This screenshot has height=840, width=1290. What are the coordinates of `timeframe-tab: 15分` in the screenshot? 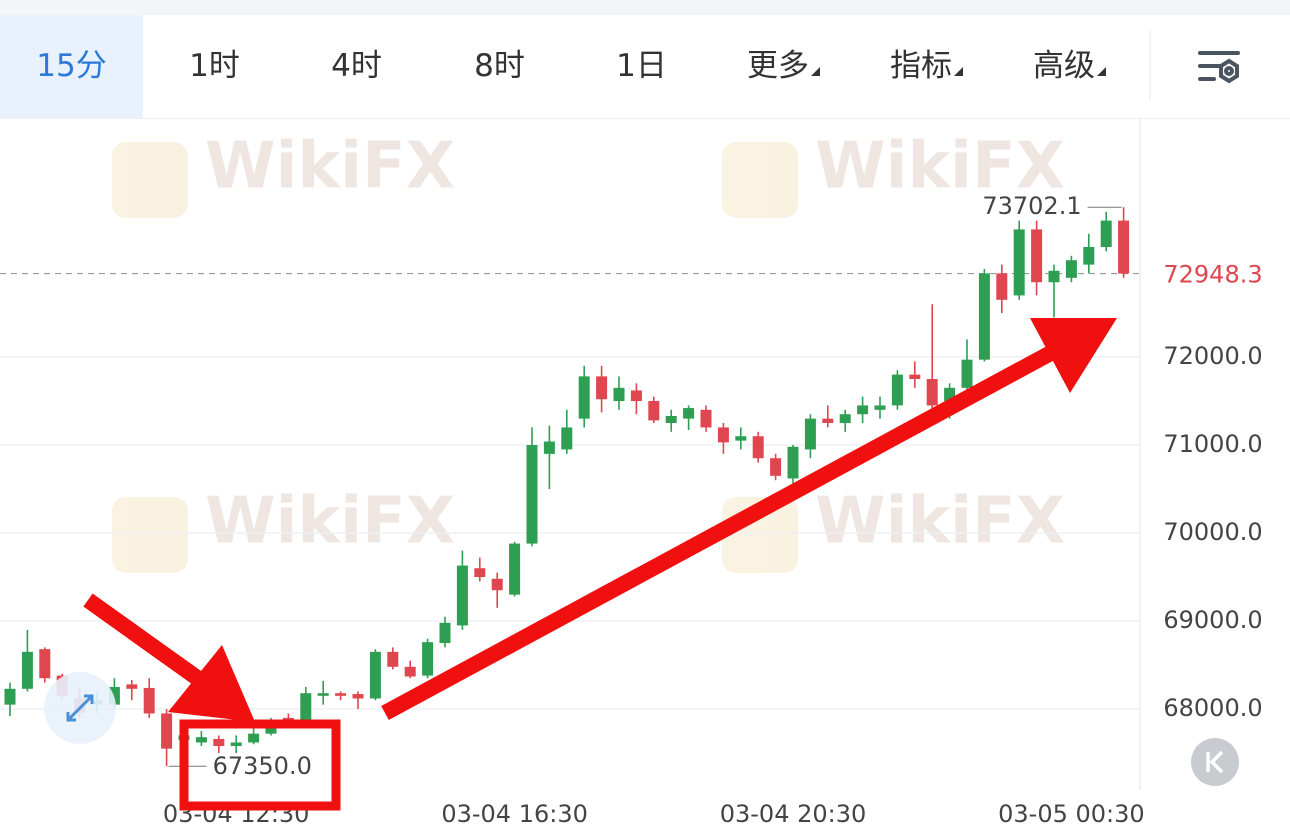 It's located at (71, 66).